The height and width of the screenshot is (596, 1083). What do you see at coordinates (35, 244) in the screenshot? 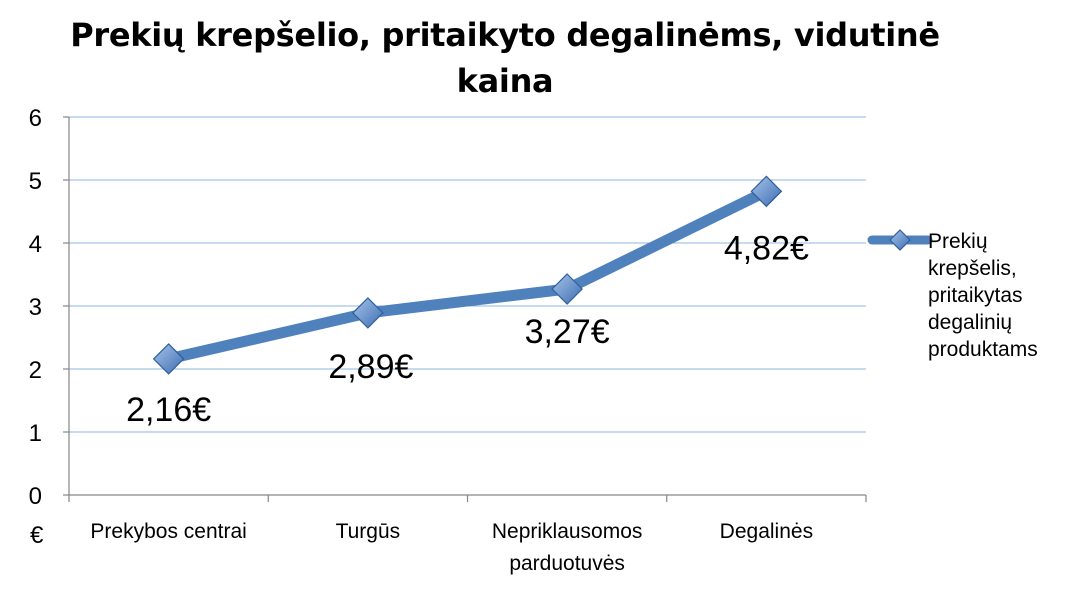
I see `y-tick-label: 4` at bounding box center [35, 244].